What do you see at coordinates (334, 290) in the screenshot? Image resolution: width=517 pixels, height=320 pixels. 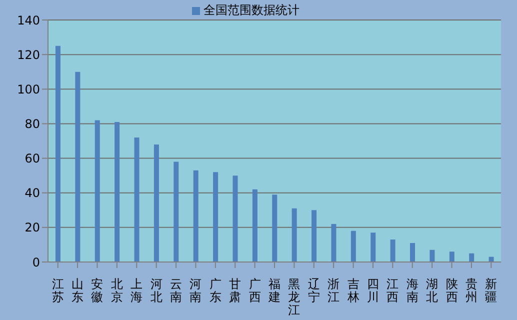 I see `x-tick-label: 浙江` at bounding box center [334, 290].